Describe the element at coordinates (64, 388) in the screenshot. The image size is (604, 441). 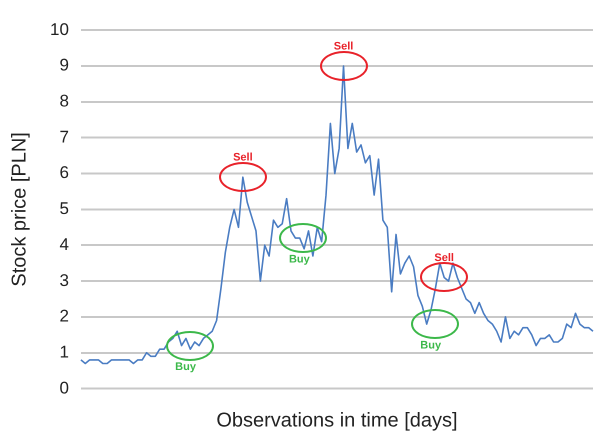
I see `y-tick-label: 0` at that location.